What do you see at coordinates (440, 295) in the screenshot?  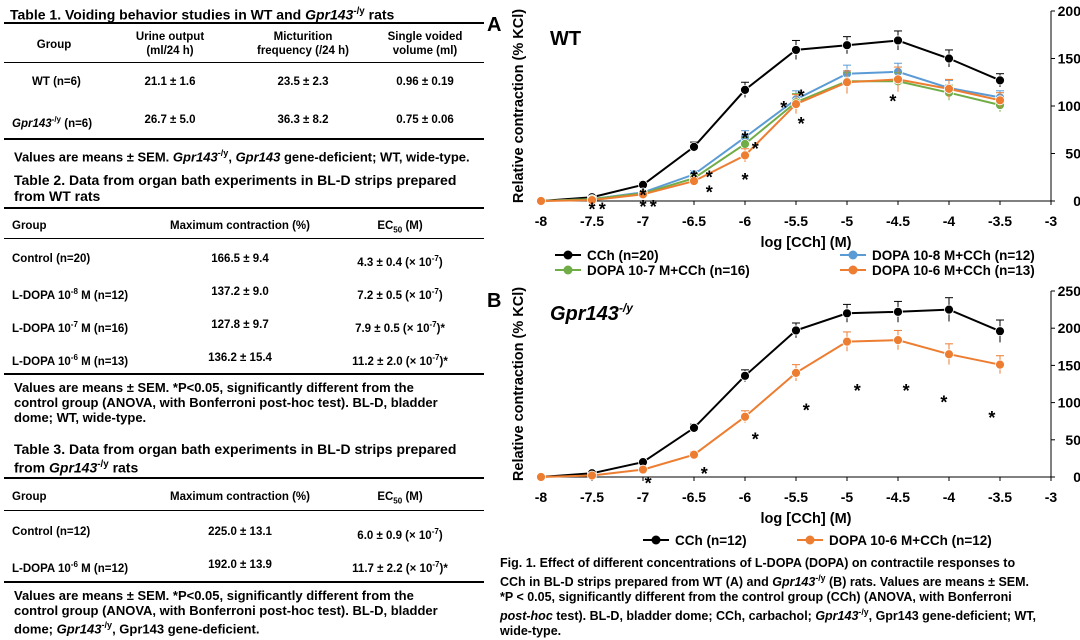 I see `table2-row2-ec-tail: )` at bounding box center [440, 295].